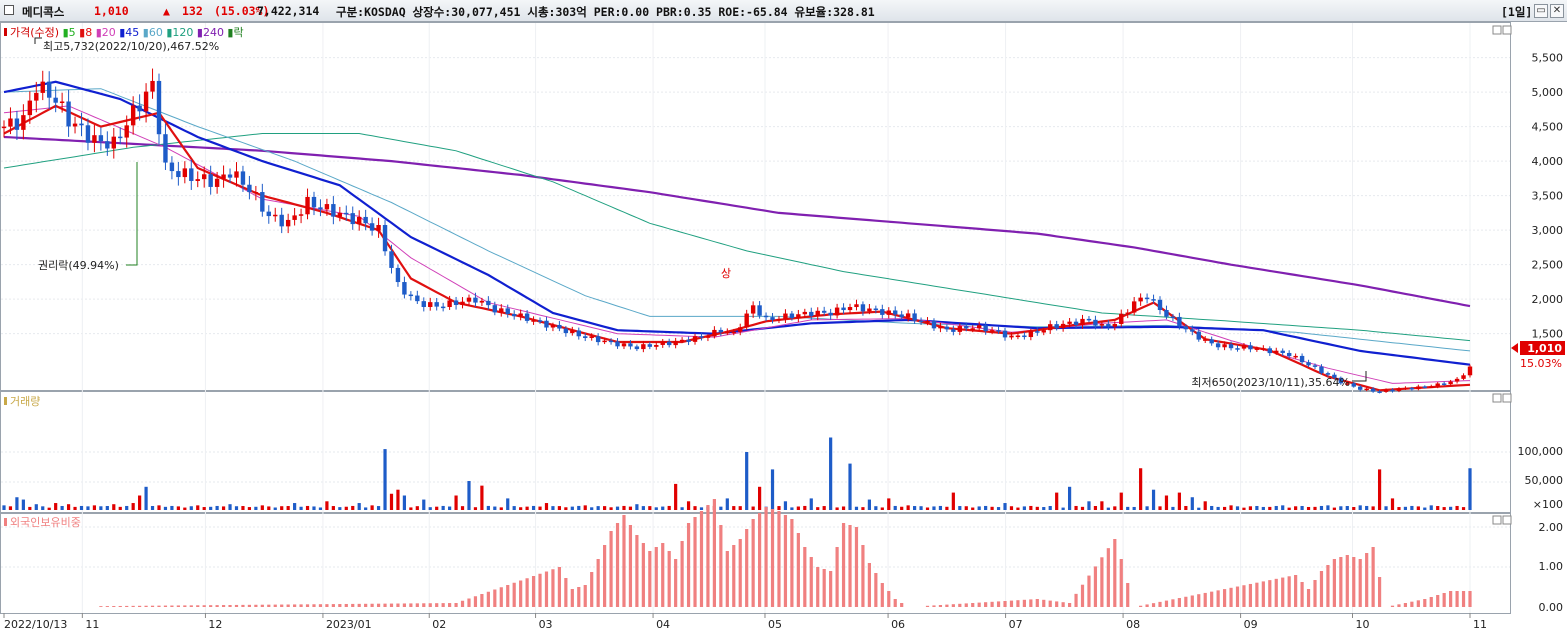  I want to click on close-button: ✕, so click(1557, 11).